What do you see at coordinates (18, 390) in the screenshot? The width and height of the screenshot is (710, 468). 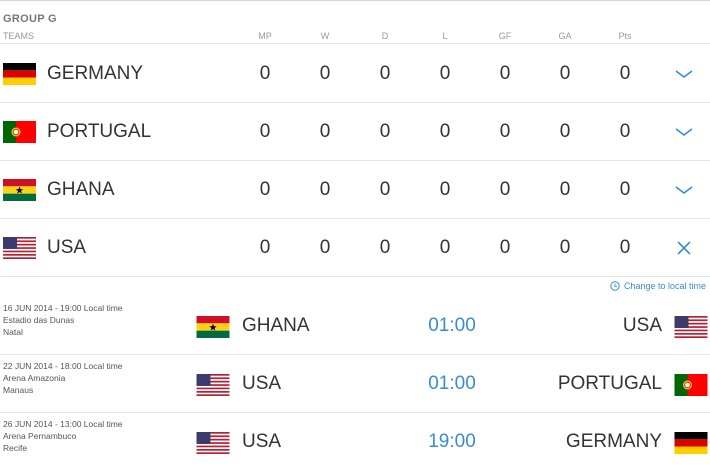 I see `match-city: Manaus` at bounding box center [18, 390].